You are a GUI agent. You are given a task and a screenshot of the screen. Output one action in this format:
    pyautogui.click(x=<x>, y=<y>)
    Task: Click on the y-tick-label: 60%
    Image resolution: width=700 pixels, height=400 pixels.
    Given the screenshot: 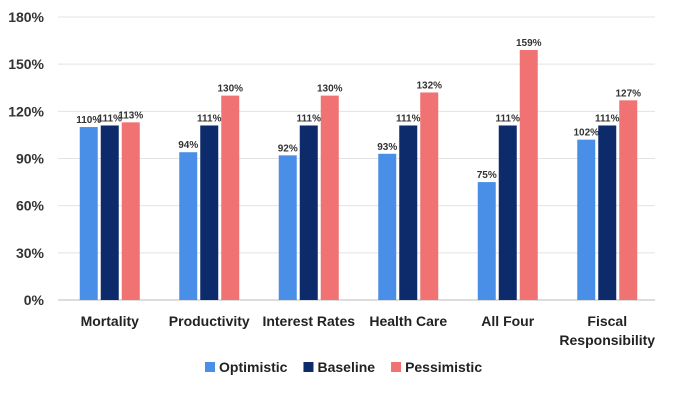 What is the action you would take?
    pyautogui.click(x=30, y=206)
    